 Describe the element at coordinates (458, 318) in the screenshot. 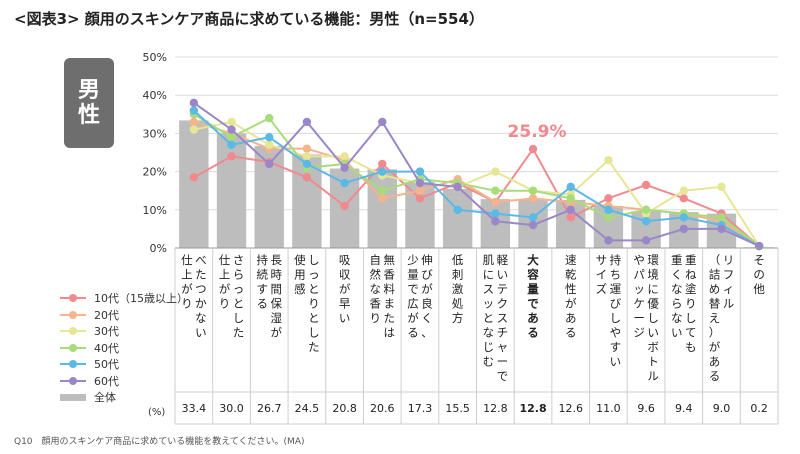

I see `category-char: 方` at that location.